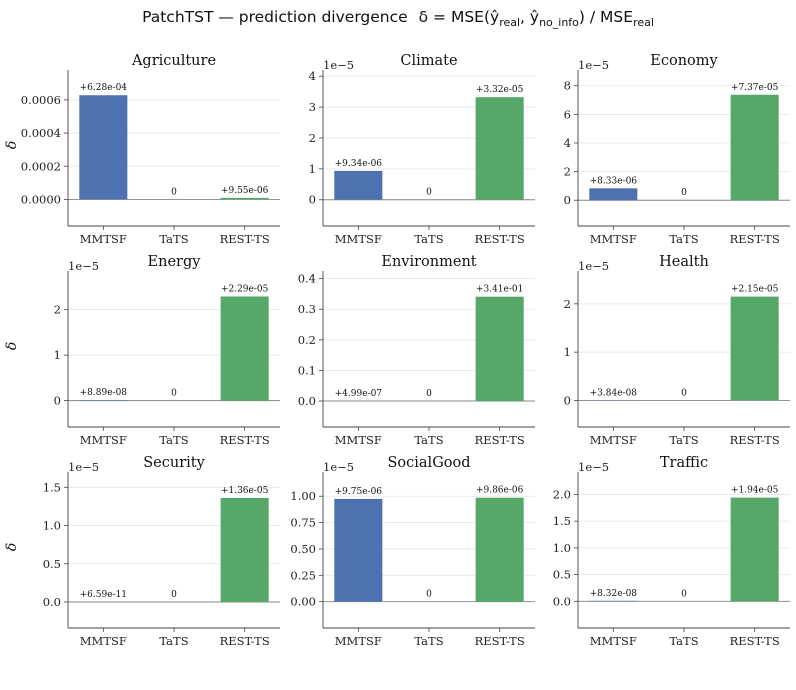 This screenshot has height=690, width=796. I want to click on y-tick-label: 0.50, so click(303, 549).